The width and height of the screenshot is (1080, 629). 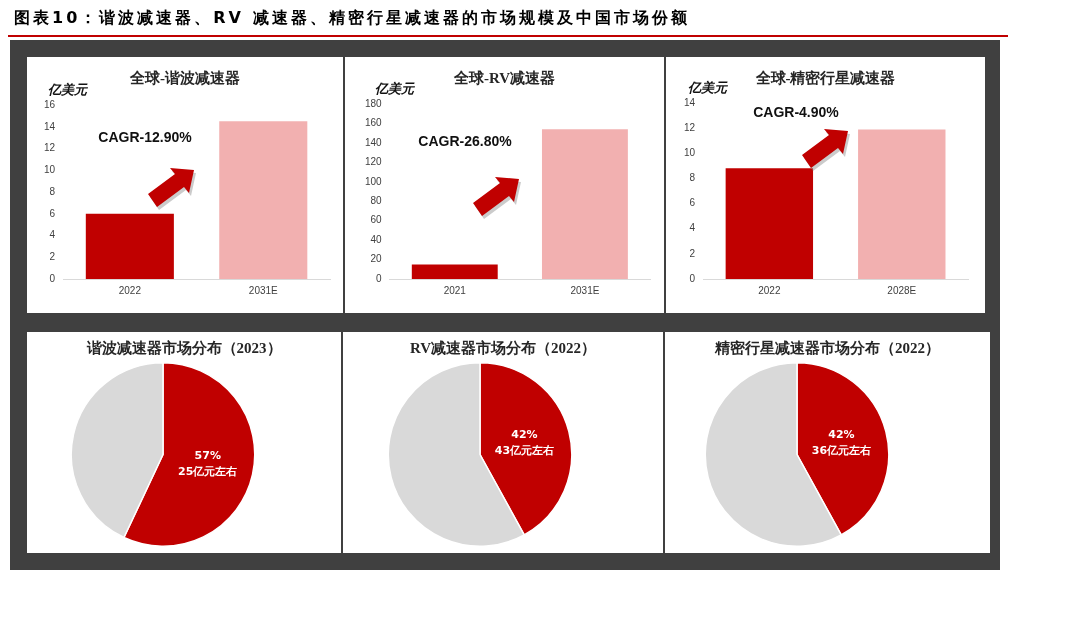 I want to click on annotation: CAGR-4.90%, so click(x=796, y=111).